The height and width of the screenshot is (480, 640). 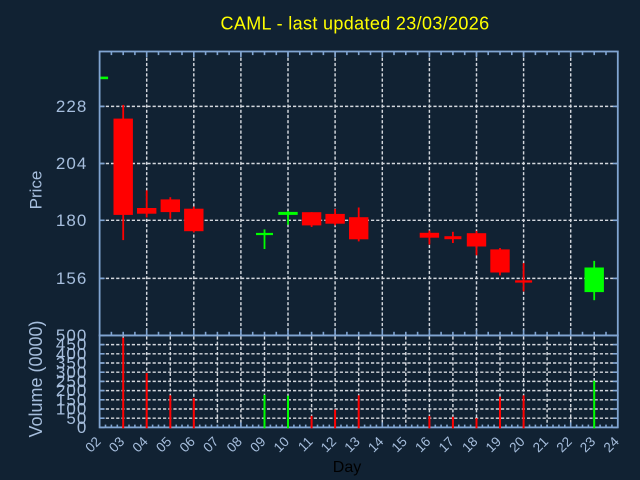 I want to click on svg-text: 500, so click(x=71, y=335).